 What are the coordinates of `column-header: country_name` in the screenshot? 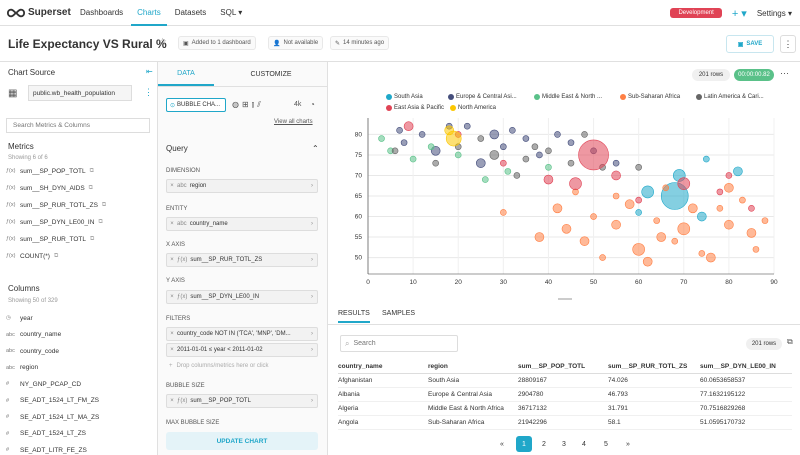 It's located at (383, 366).